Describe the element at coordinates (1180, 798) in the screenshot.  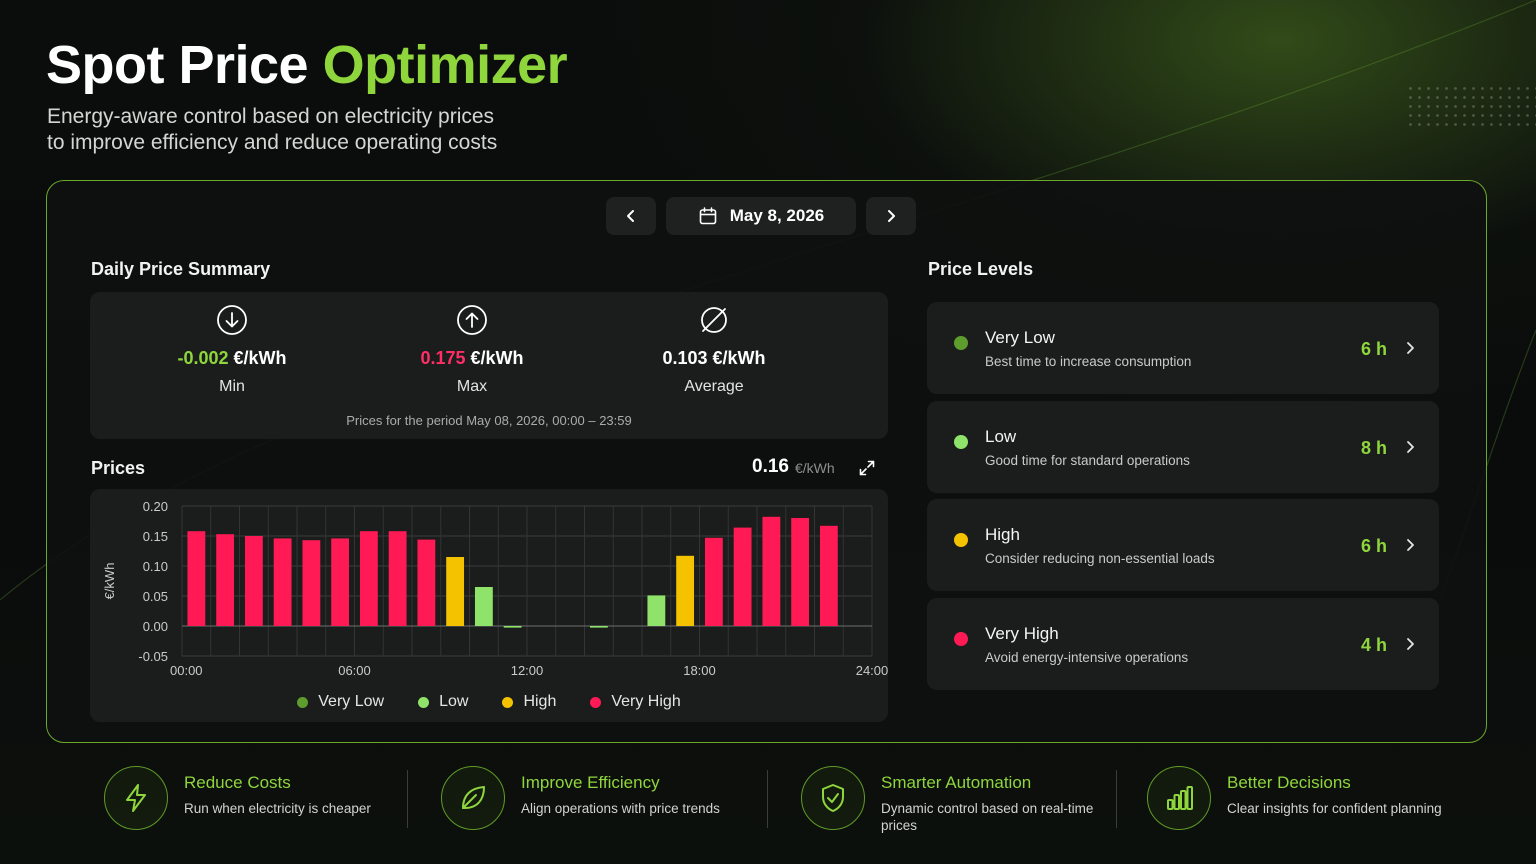
I see `bar-chart-icon` at that location.